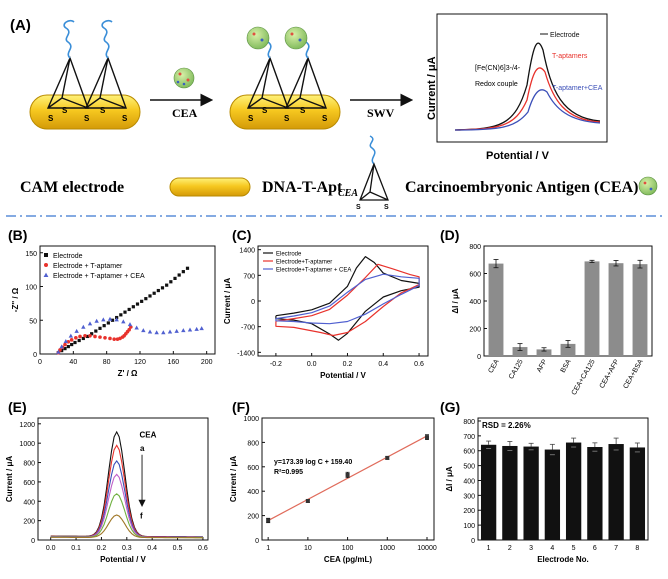  What do you see at coordinates (308, 548) in the screenshot?
I see `chart-f-x-tick-label: 10` at bounding box center [308, 548].